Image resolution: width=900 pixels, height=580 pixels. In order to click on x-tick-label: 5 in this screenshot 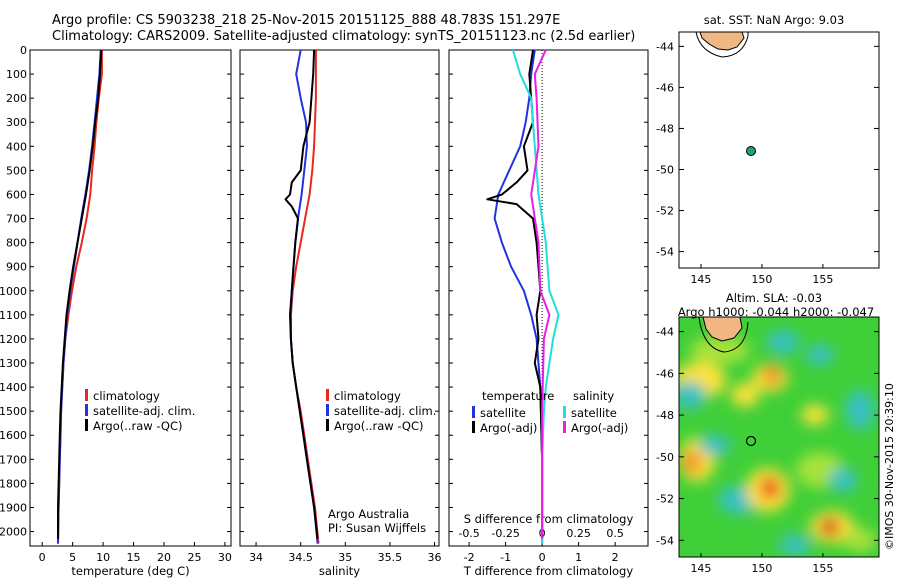, I will do `click(72, 557)`.